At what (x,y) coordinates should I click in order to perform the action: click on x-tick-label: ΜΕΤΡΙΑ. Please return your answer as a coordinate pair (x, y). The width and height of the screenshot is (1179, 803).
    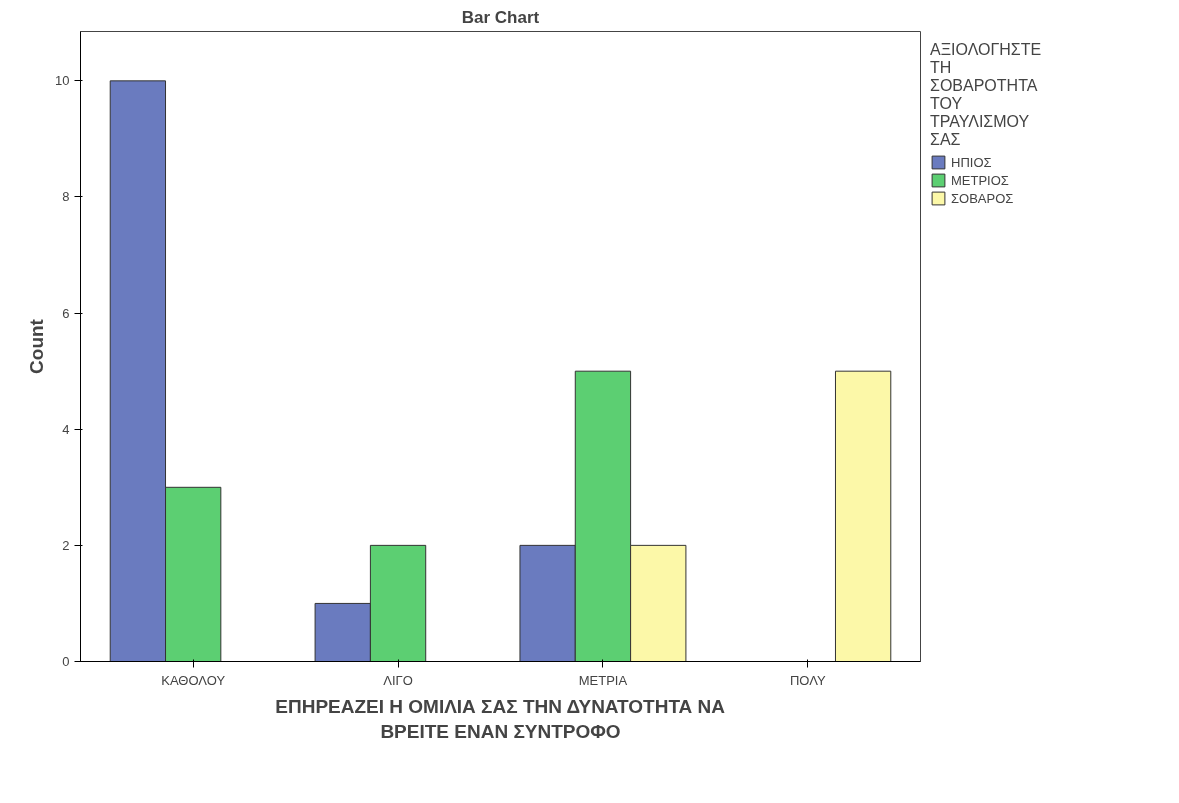
    Looking at the image, I should click on (603, 680).